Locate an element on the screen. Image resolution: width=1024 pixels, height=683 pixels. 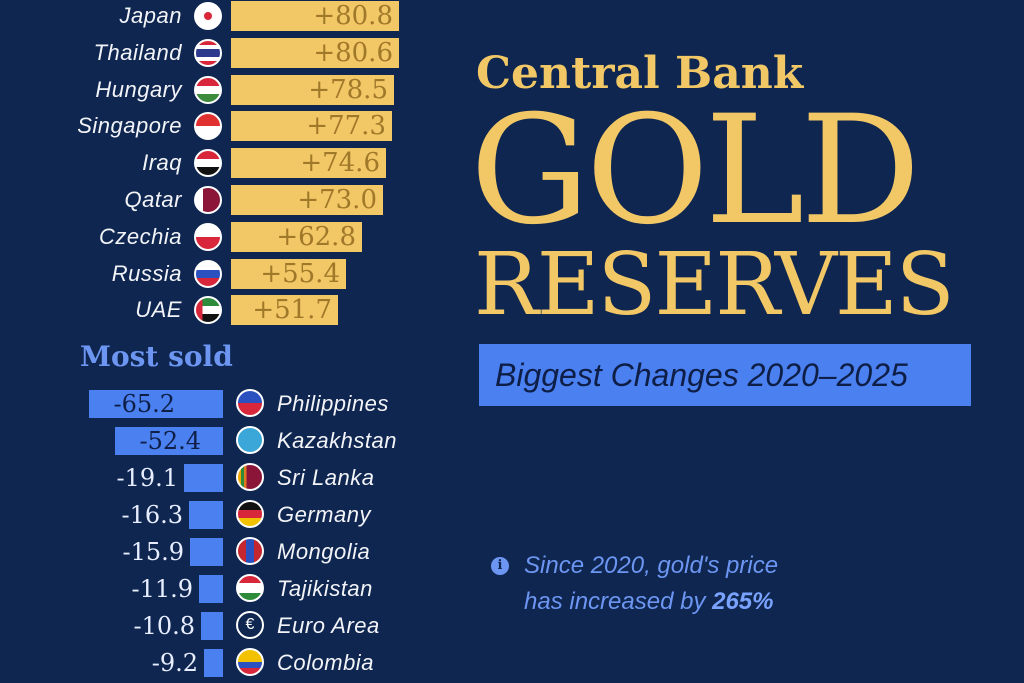
bar: +74.6 is located at coordinates (308, 163).